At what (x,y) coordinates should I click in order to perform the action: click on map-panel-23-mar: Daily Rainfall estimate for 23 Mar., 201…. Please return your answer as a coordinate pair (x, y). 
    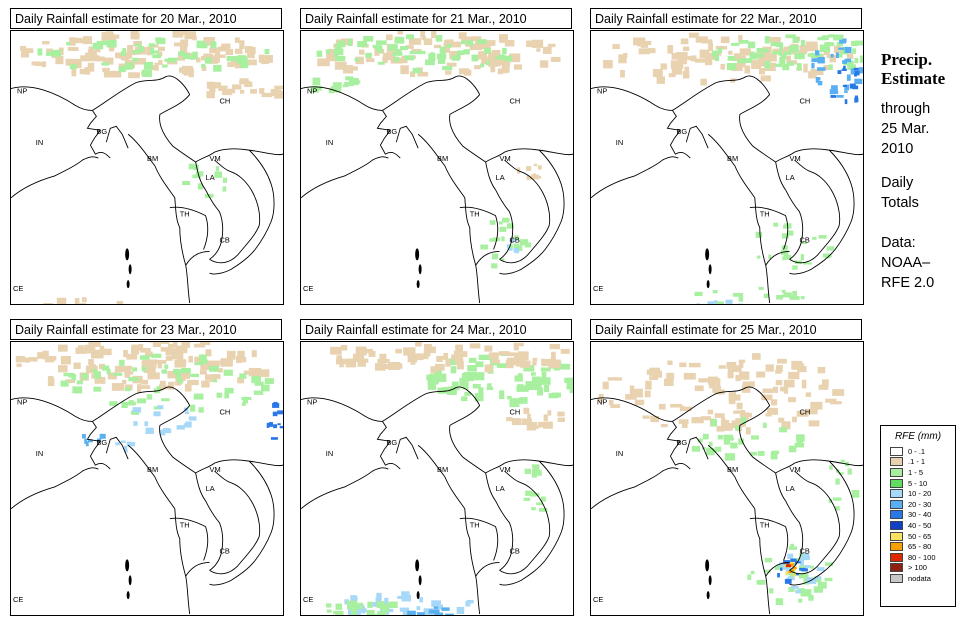
    Looking at the image, I should click on (147, 467).